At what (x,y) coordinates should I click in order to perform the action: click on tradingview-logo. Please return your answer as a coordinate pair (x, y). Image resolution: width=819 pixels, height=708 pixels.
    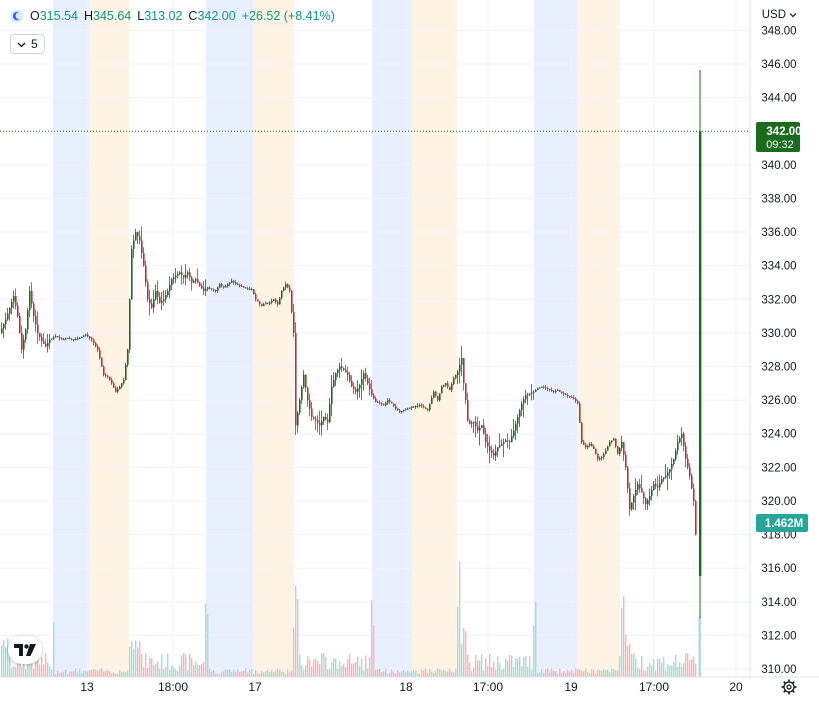
    Looking at the image, I should click on (25, 650).